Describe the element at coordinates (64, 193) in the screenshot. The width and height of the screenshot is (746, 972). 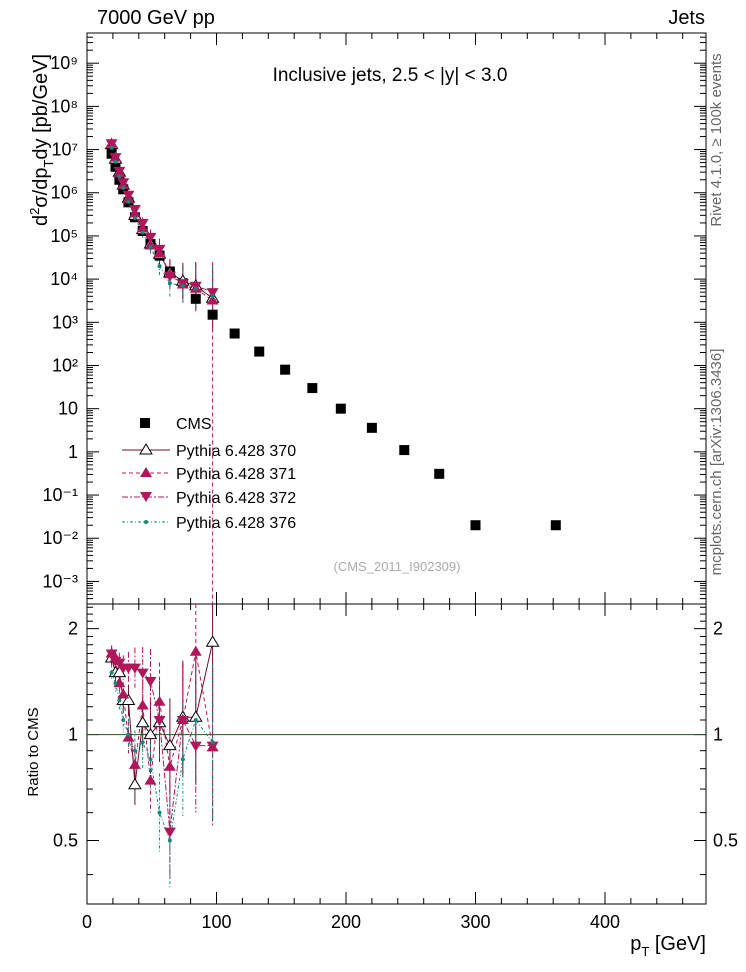
I see `main-y-tick-label: 10⁶` at that location.